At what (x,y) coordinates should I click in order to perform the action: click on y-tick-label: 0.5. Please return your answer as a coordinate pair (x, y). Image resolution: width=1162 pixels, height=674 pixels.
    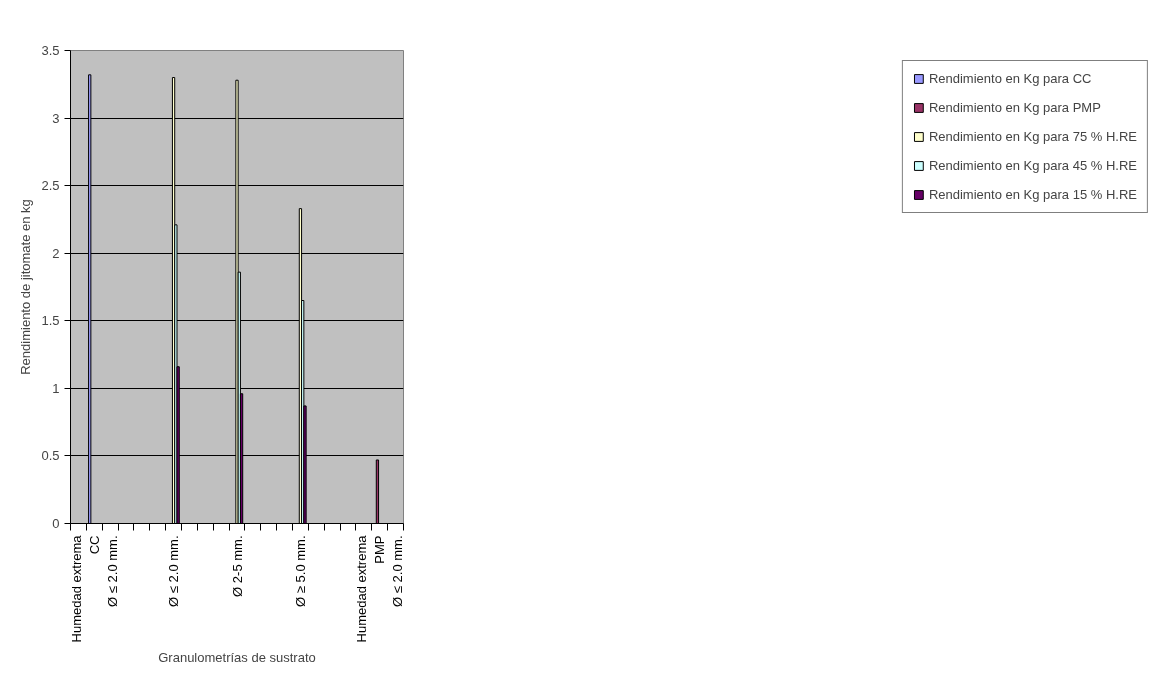
    Looking at the image, I should click on (50, 456).